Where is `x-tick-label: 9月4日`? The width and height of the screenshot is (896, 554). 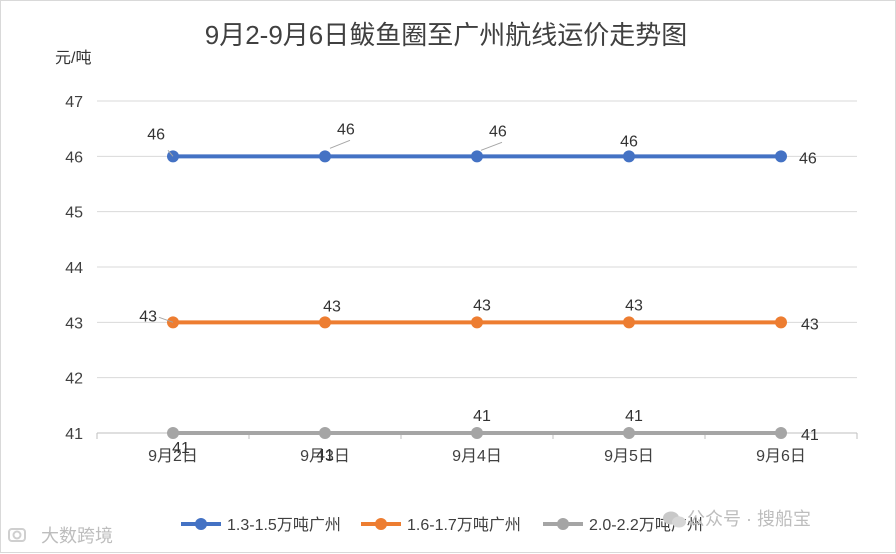 x-tick-label: 9月4日 is located at coordinates (477, 456).